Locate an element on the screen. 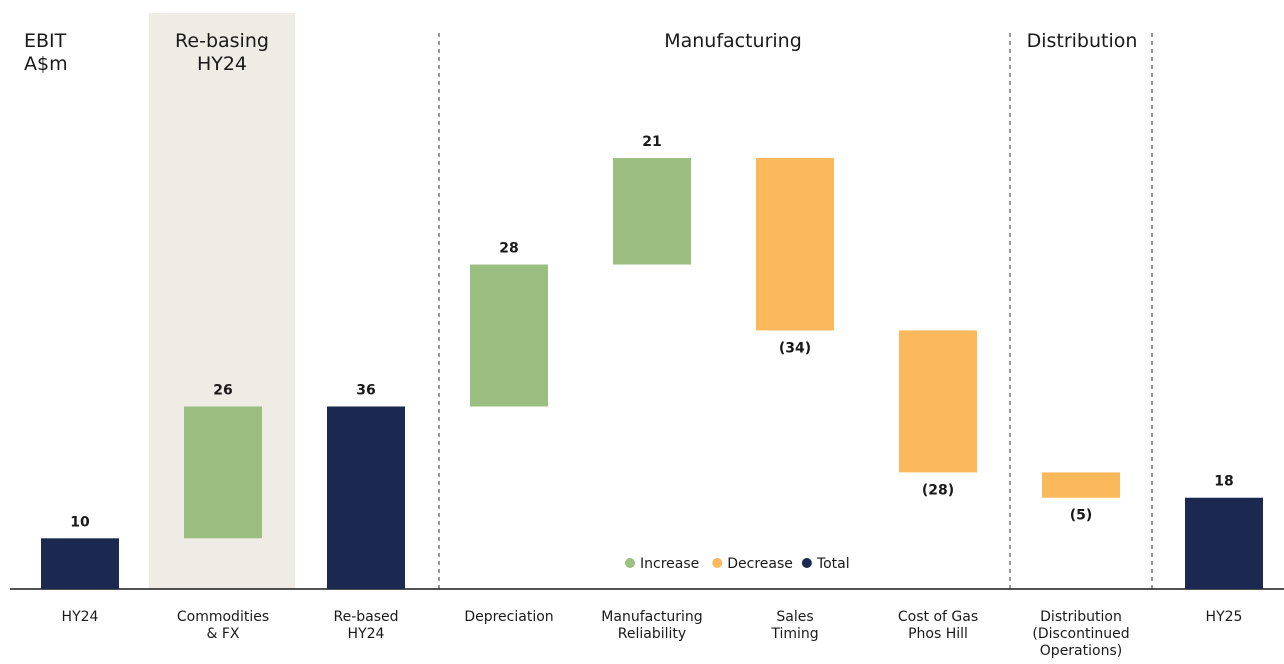  category-label-4-line-0: Manufacturing is located at coordinates (651, 617).